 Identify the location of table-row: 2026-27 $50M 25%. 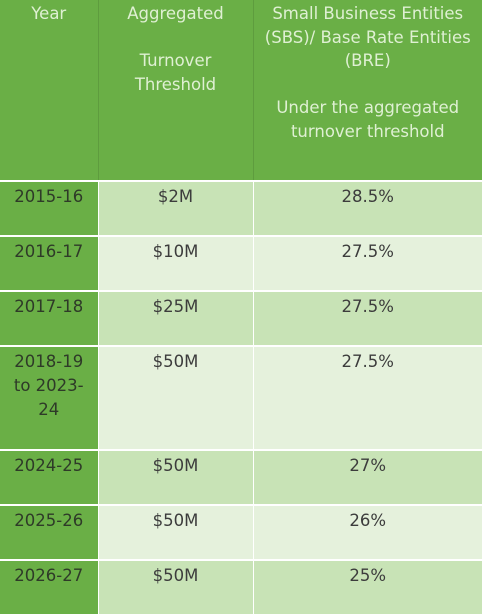
(241, 587).